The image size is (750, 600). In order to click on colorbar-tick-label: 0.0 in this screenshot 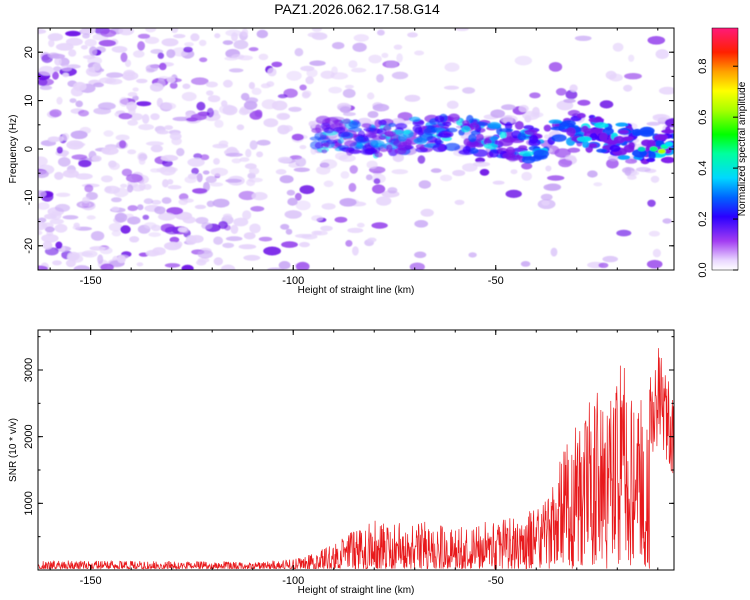, I will do `click(703, 269)`.